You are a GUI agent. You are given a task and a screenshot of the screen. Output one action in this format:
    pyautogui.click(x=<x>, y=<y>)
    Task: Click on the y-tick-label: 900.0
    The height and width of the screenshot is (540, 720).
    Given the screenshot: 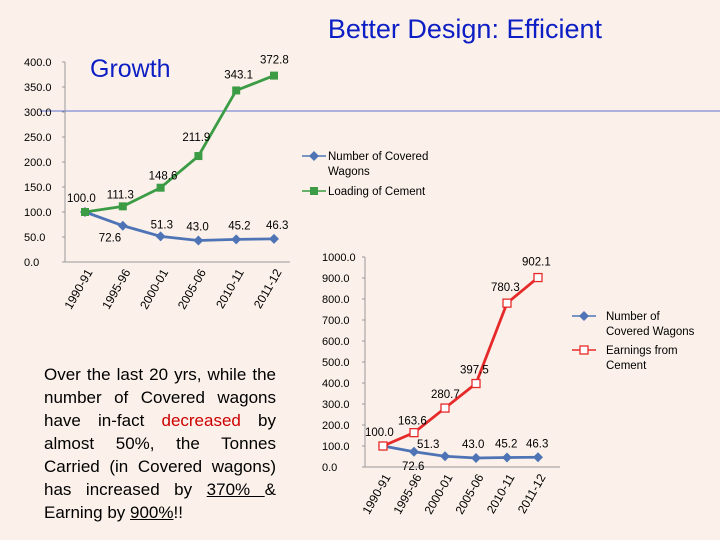 What is the action you would take?
    pyautogui.click(x=336, y=279)
    